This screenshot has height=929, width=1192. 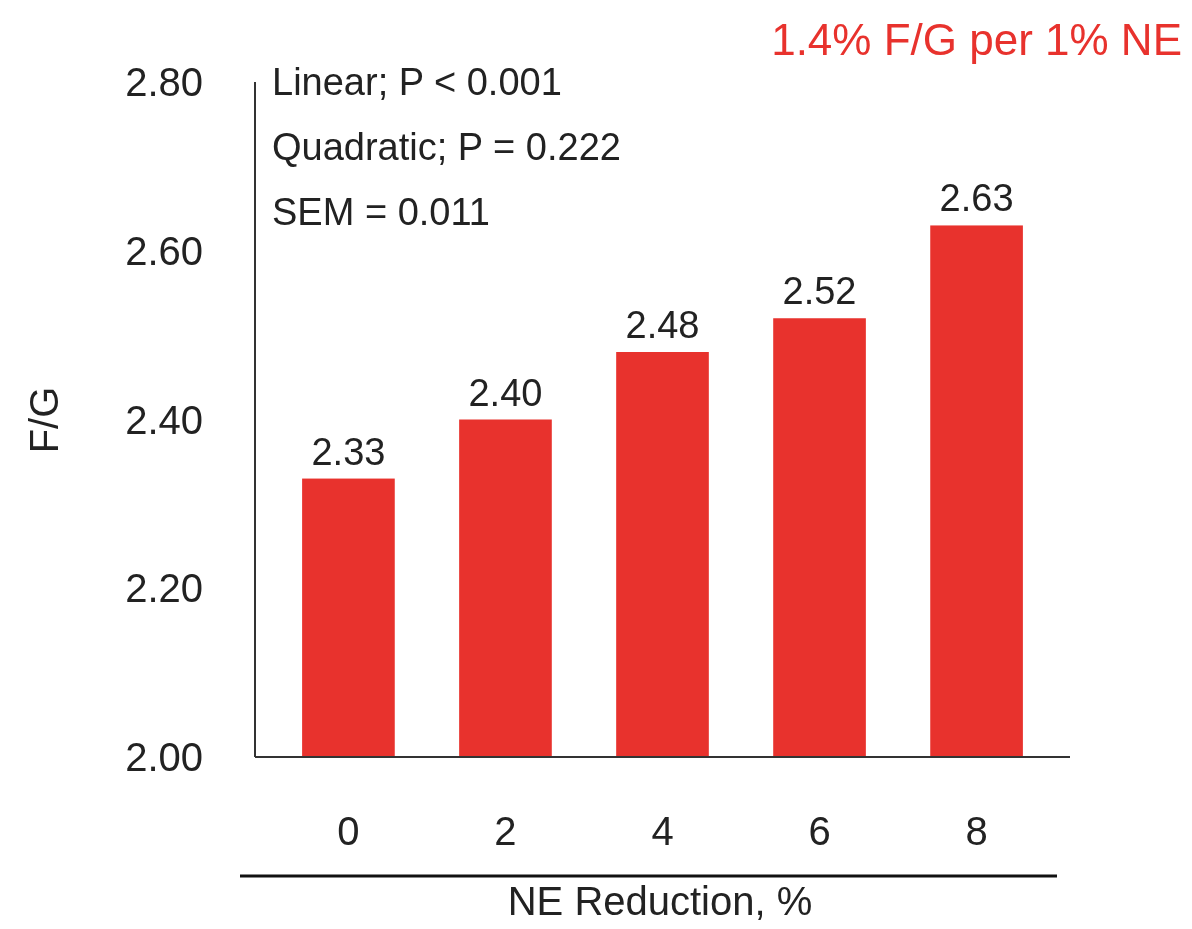 I want to click on data-label: 2.48, so click(x=662, y=325).